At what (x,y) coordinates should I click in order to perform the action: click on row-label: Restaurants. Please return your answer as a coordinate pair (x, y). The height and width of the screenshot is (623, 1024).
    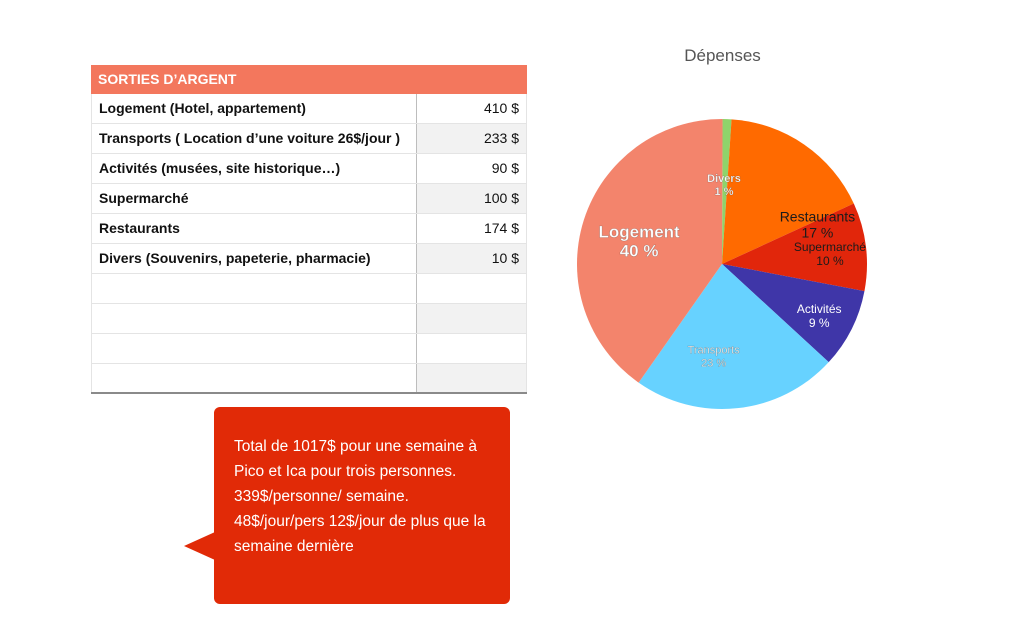
    Looking at the image, I should click on (254, 228).